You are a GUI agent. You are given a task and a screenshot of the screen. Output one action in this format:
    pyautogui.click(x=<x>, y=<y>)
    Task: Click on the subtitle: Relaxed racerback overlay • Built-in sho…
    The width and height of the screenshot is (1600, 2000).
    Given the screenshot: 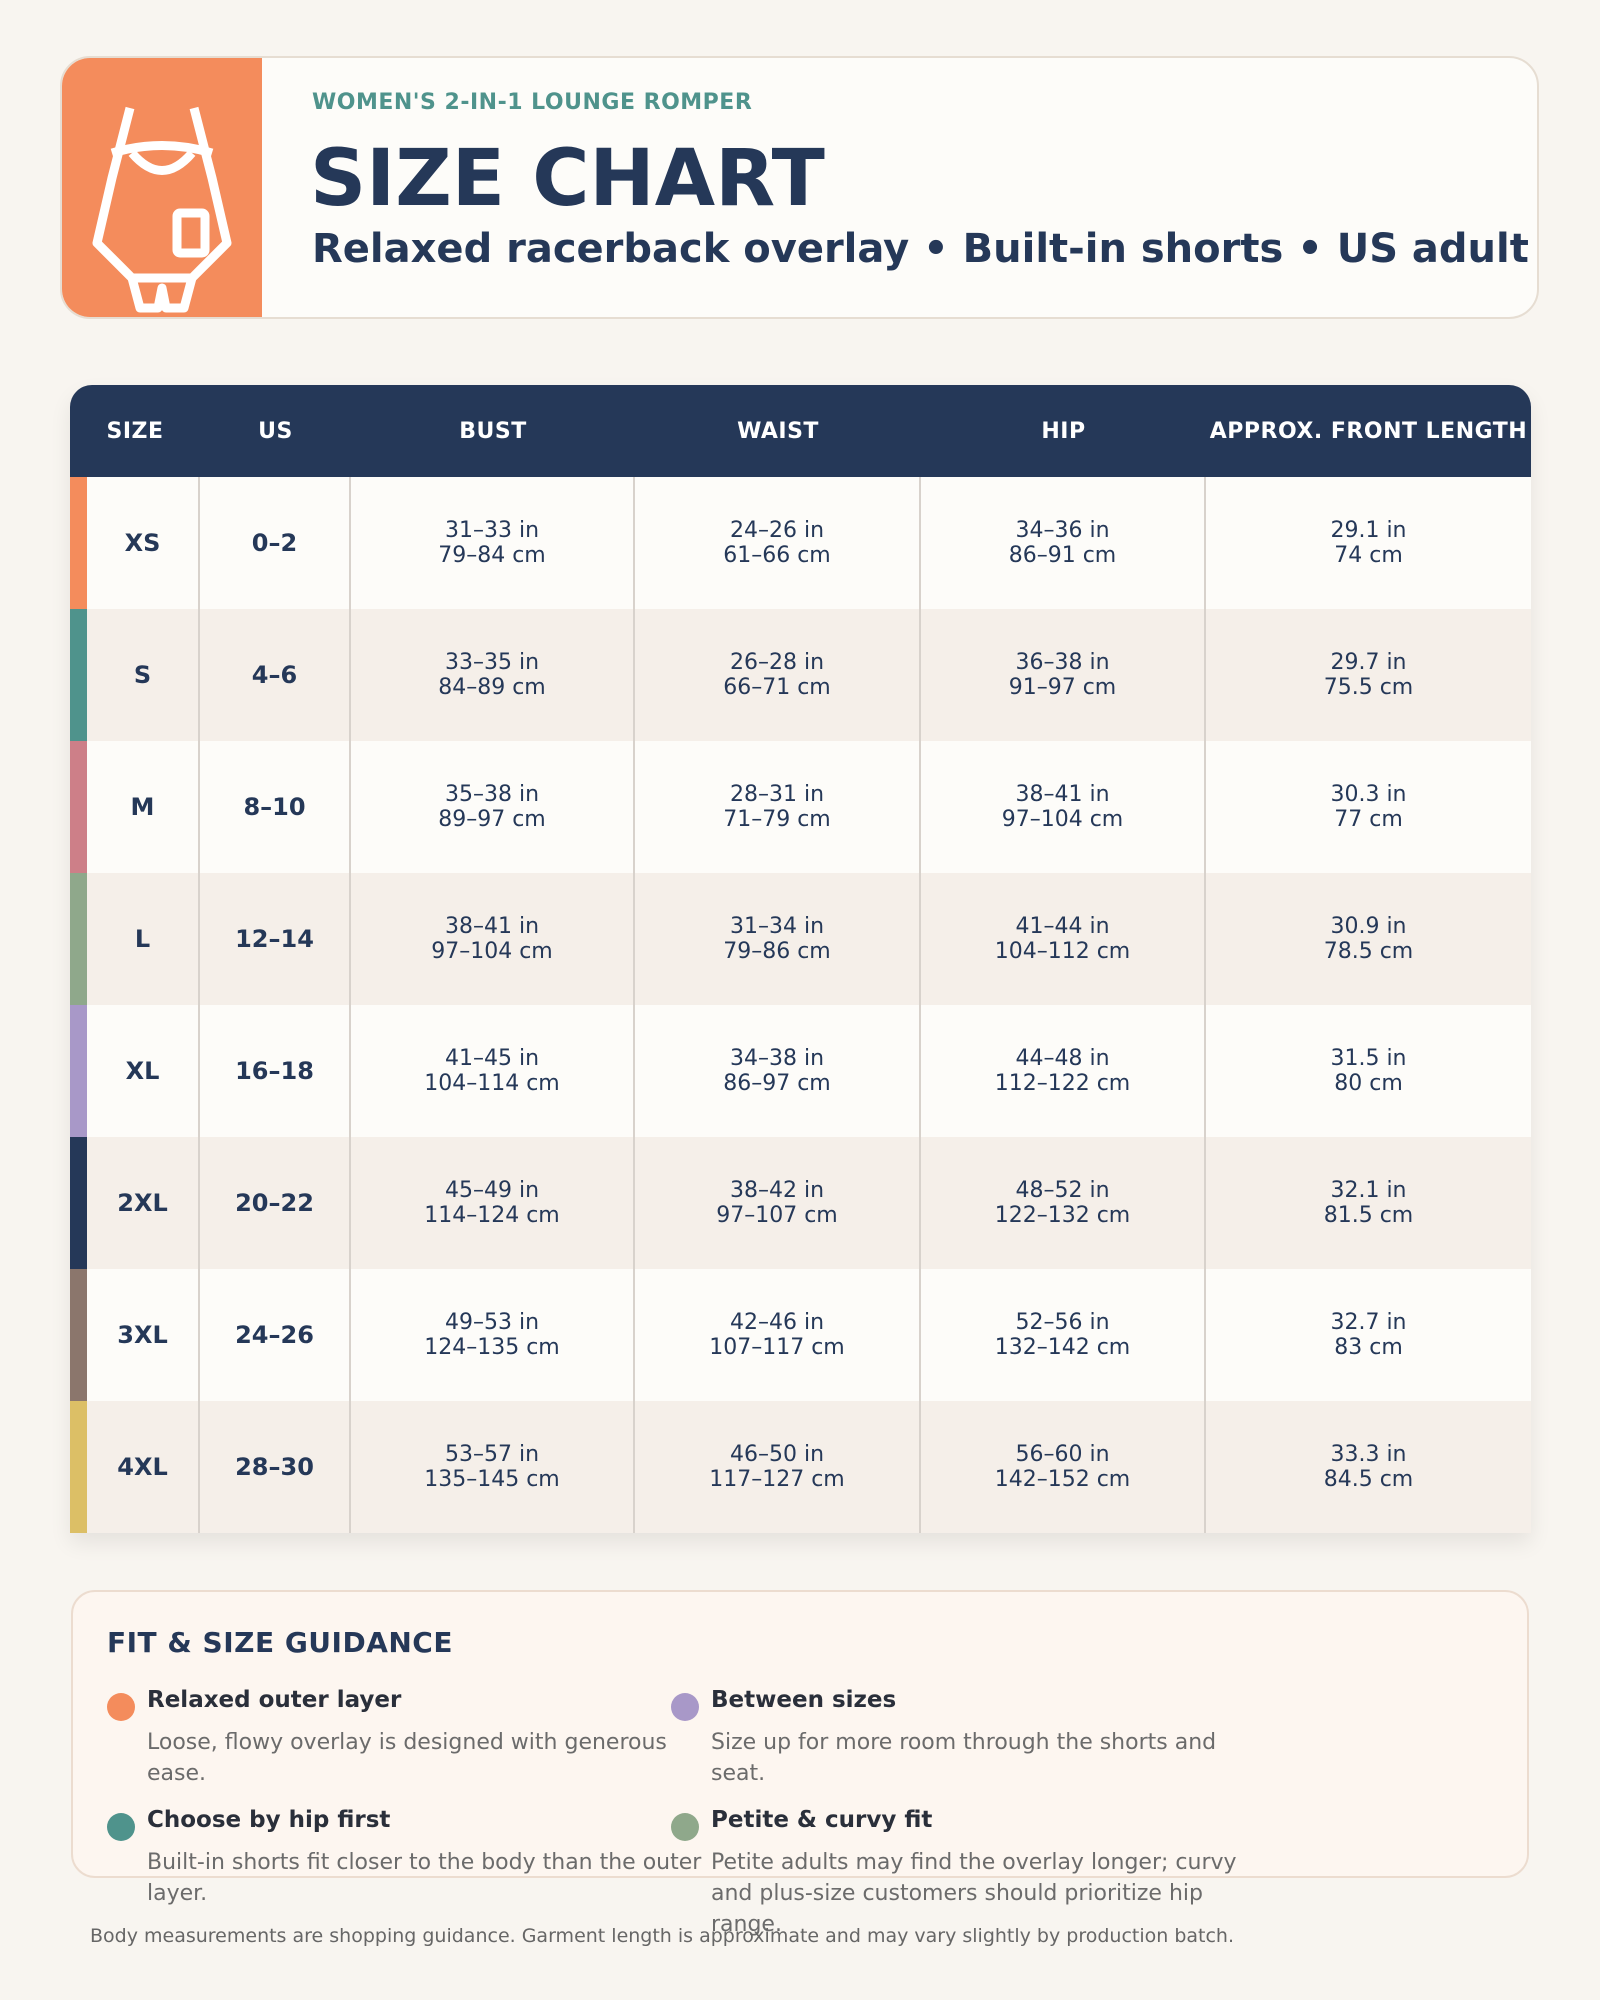 What is the action you would take?
    pyautogui.click(x=925, y=249)
    